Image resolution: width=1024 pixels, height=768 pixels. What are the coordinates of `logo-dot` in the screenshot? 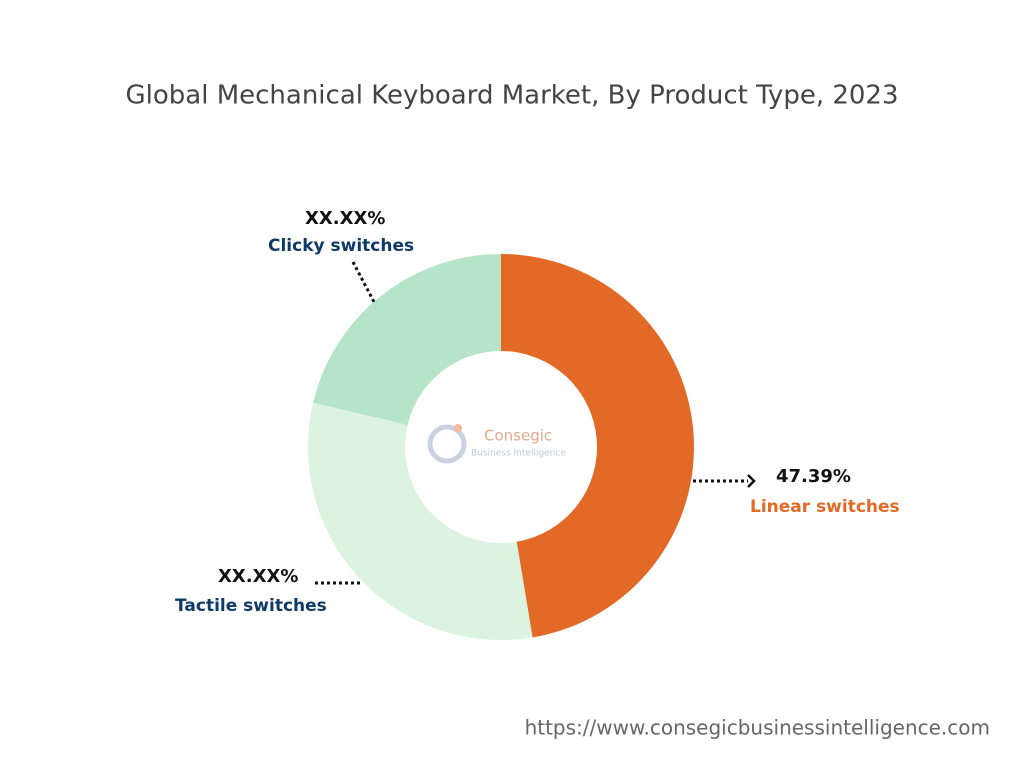 It's located at (458, 428).